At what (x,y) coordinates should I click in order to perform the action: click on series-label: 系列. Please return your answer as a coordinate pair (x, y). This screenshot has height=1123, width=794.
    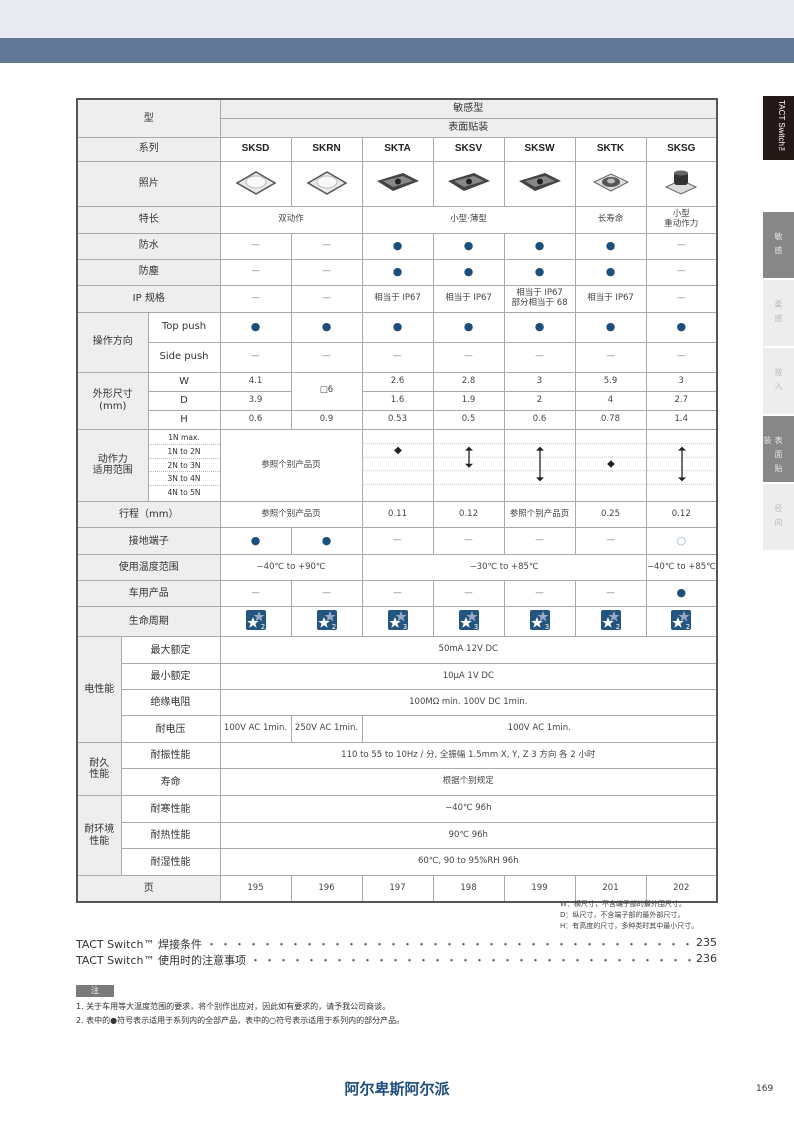
    Looking at the image, I should click on (148, 149).